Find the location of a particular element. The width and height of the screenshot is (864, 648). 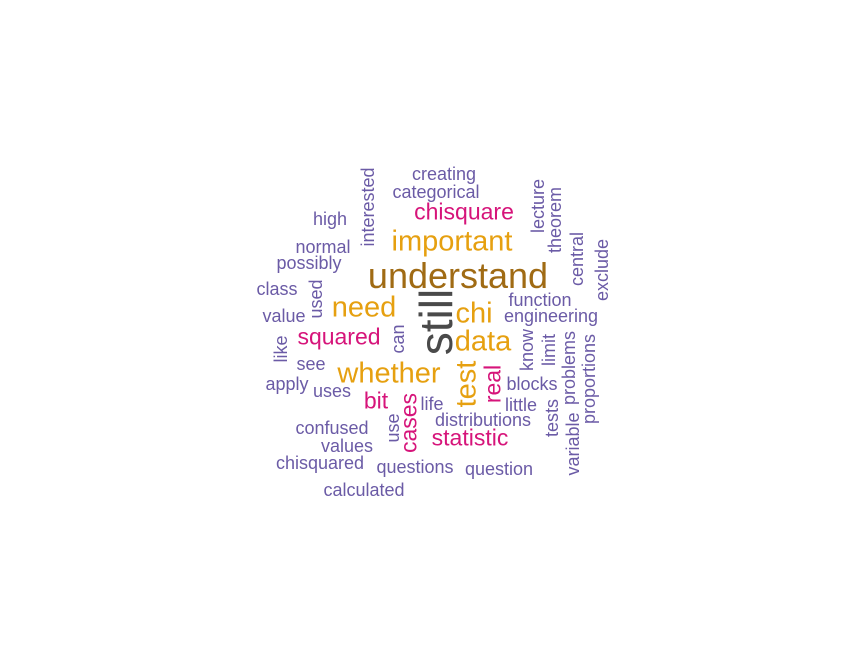

word-question: question is located at coordinates (499, 469).